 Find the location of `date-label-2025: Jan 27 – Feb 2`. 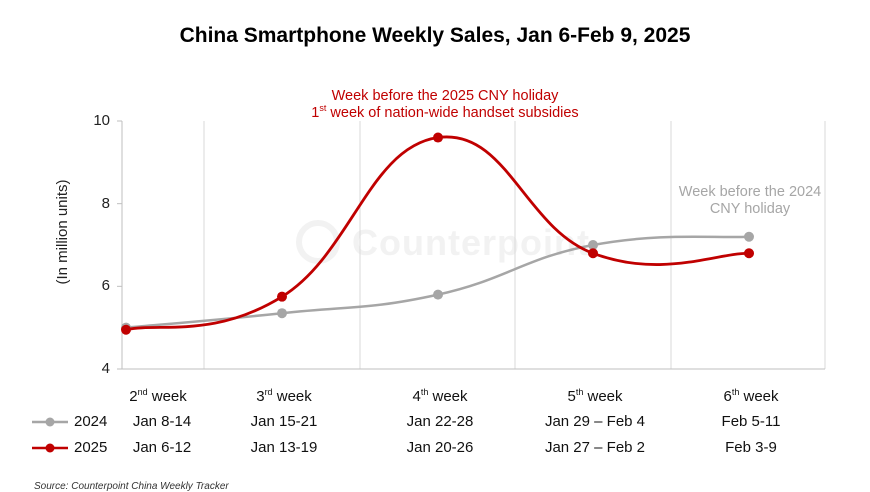

date-label-2025: Jan 27 – Feb 2 is located at coordinates (595, 447).